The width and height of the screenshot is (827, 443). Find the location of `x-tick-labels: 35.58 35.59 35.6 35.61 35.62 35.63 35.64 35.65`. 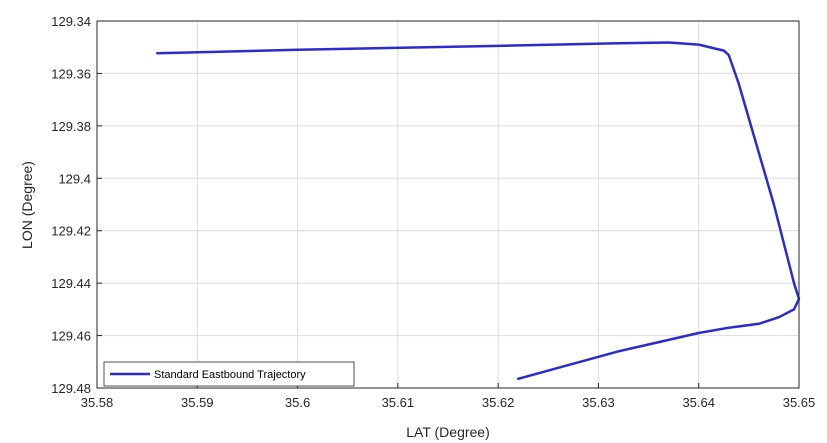

x-tick-labels: 35.58 35.59 35.6 35.61 35.62 35.63 35.64 35.65 is located at coordinates (448, 402).